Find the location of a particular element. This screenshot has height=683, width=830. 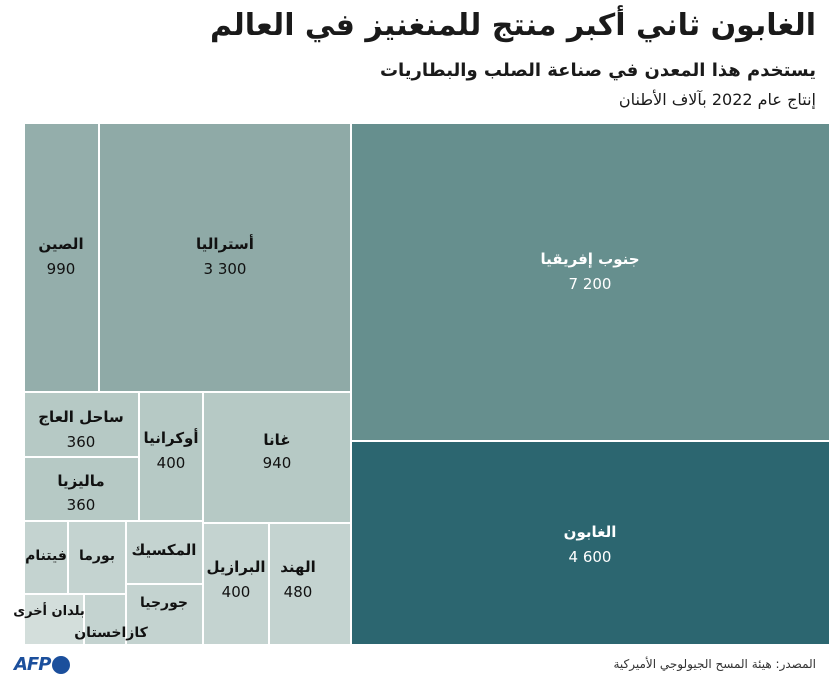

afp-logo: AFP is located at coordinates (42, 664).